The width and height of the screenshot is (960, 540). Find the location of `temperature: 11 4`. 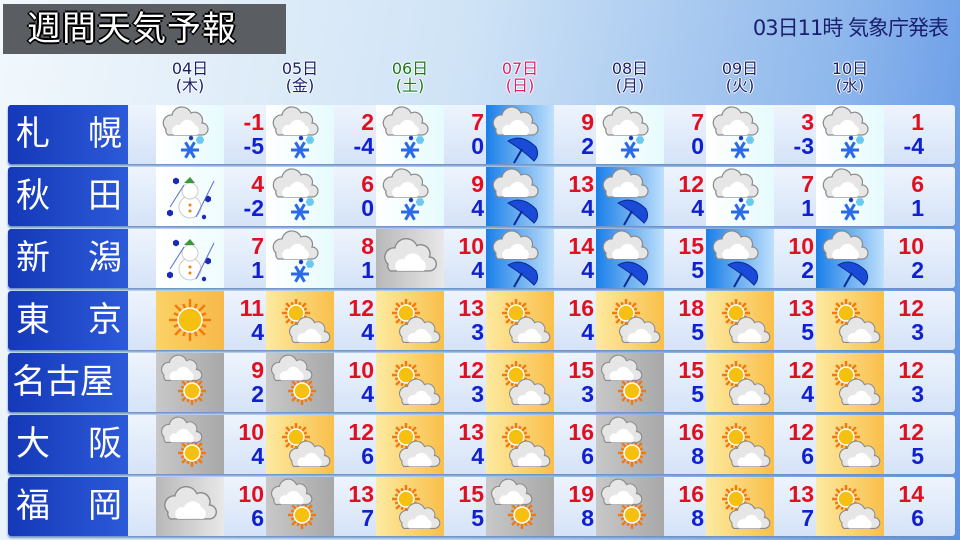

temperature: 11 4 is located at coordinates (244, 320).